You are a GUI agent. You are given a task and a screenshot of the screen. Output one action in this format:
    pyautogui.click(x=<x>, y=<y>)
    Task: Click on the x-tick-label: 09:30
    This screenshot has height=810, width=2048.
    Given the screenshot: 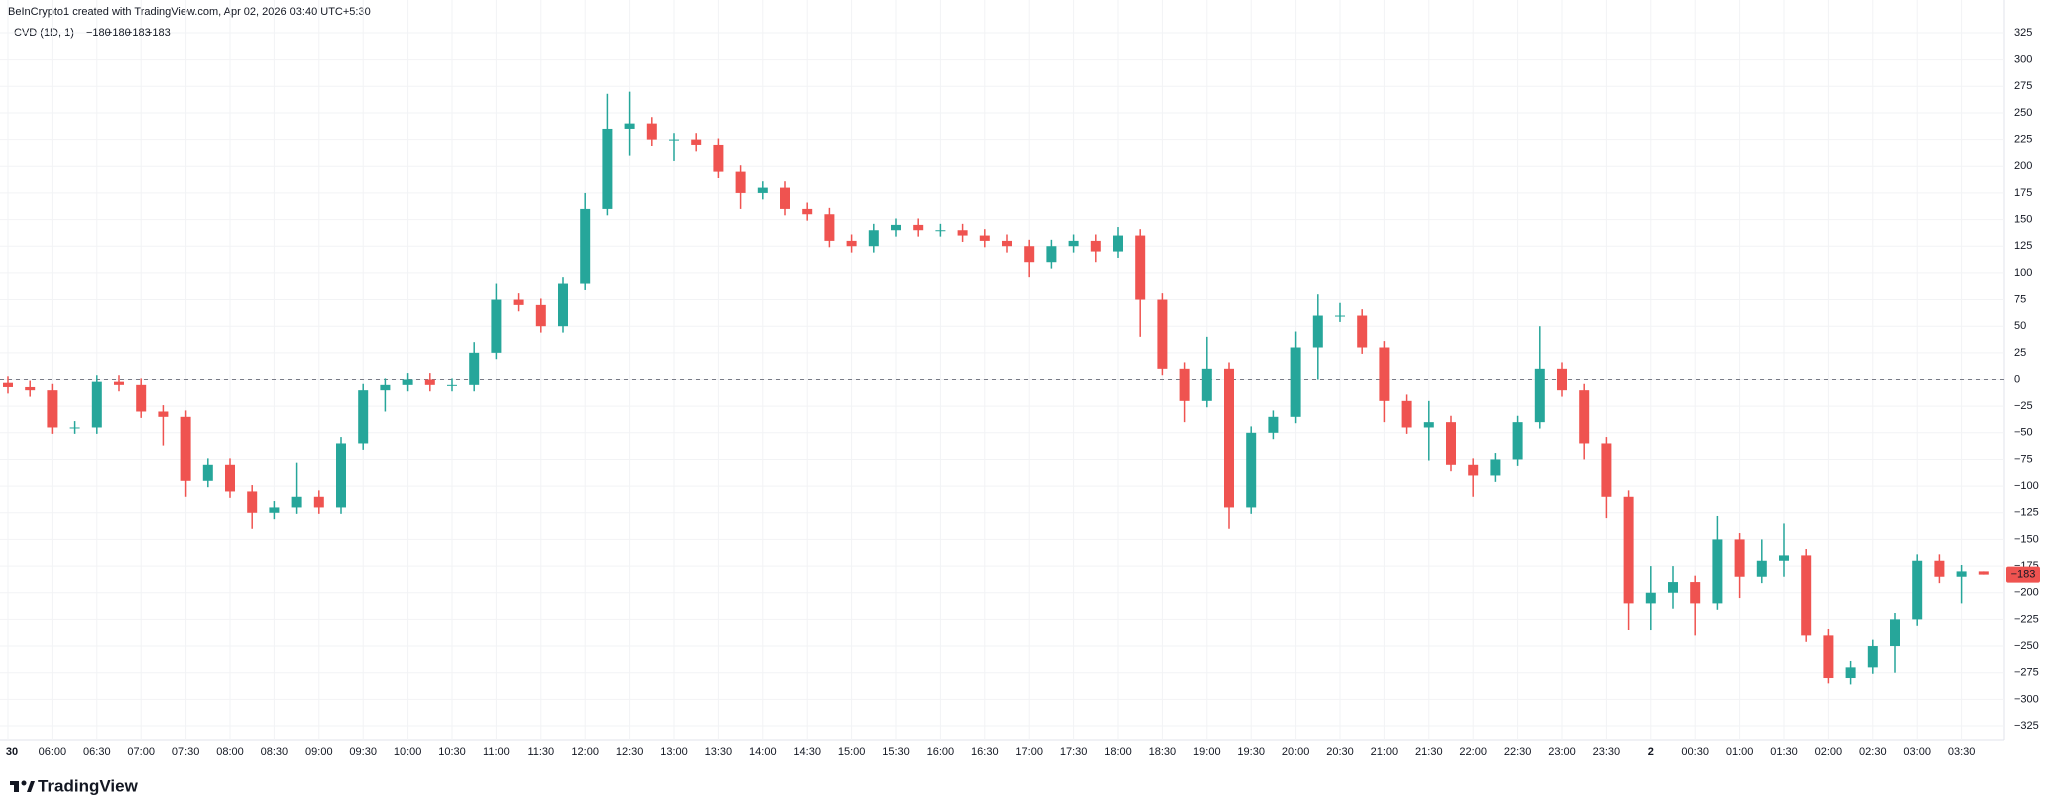 What is the action you would take?
    pyautogui.click(x=363, y=752)
    